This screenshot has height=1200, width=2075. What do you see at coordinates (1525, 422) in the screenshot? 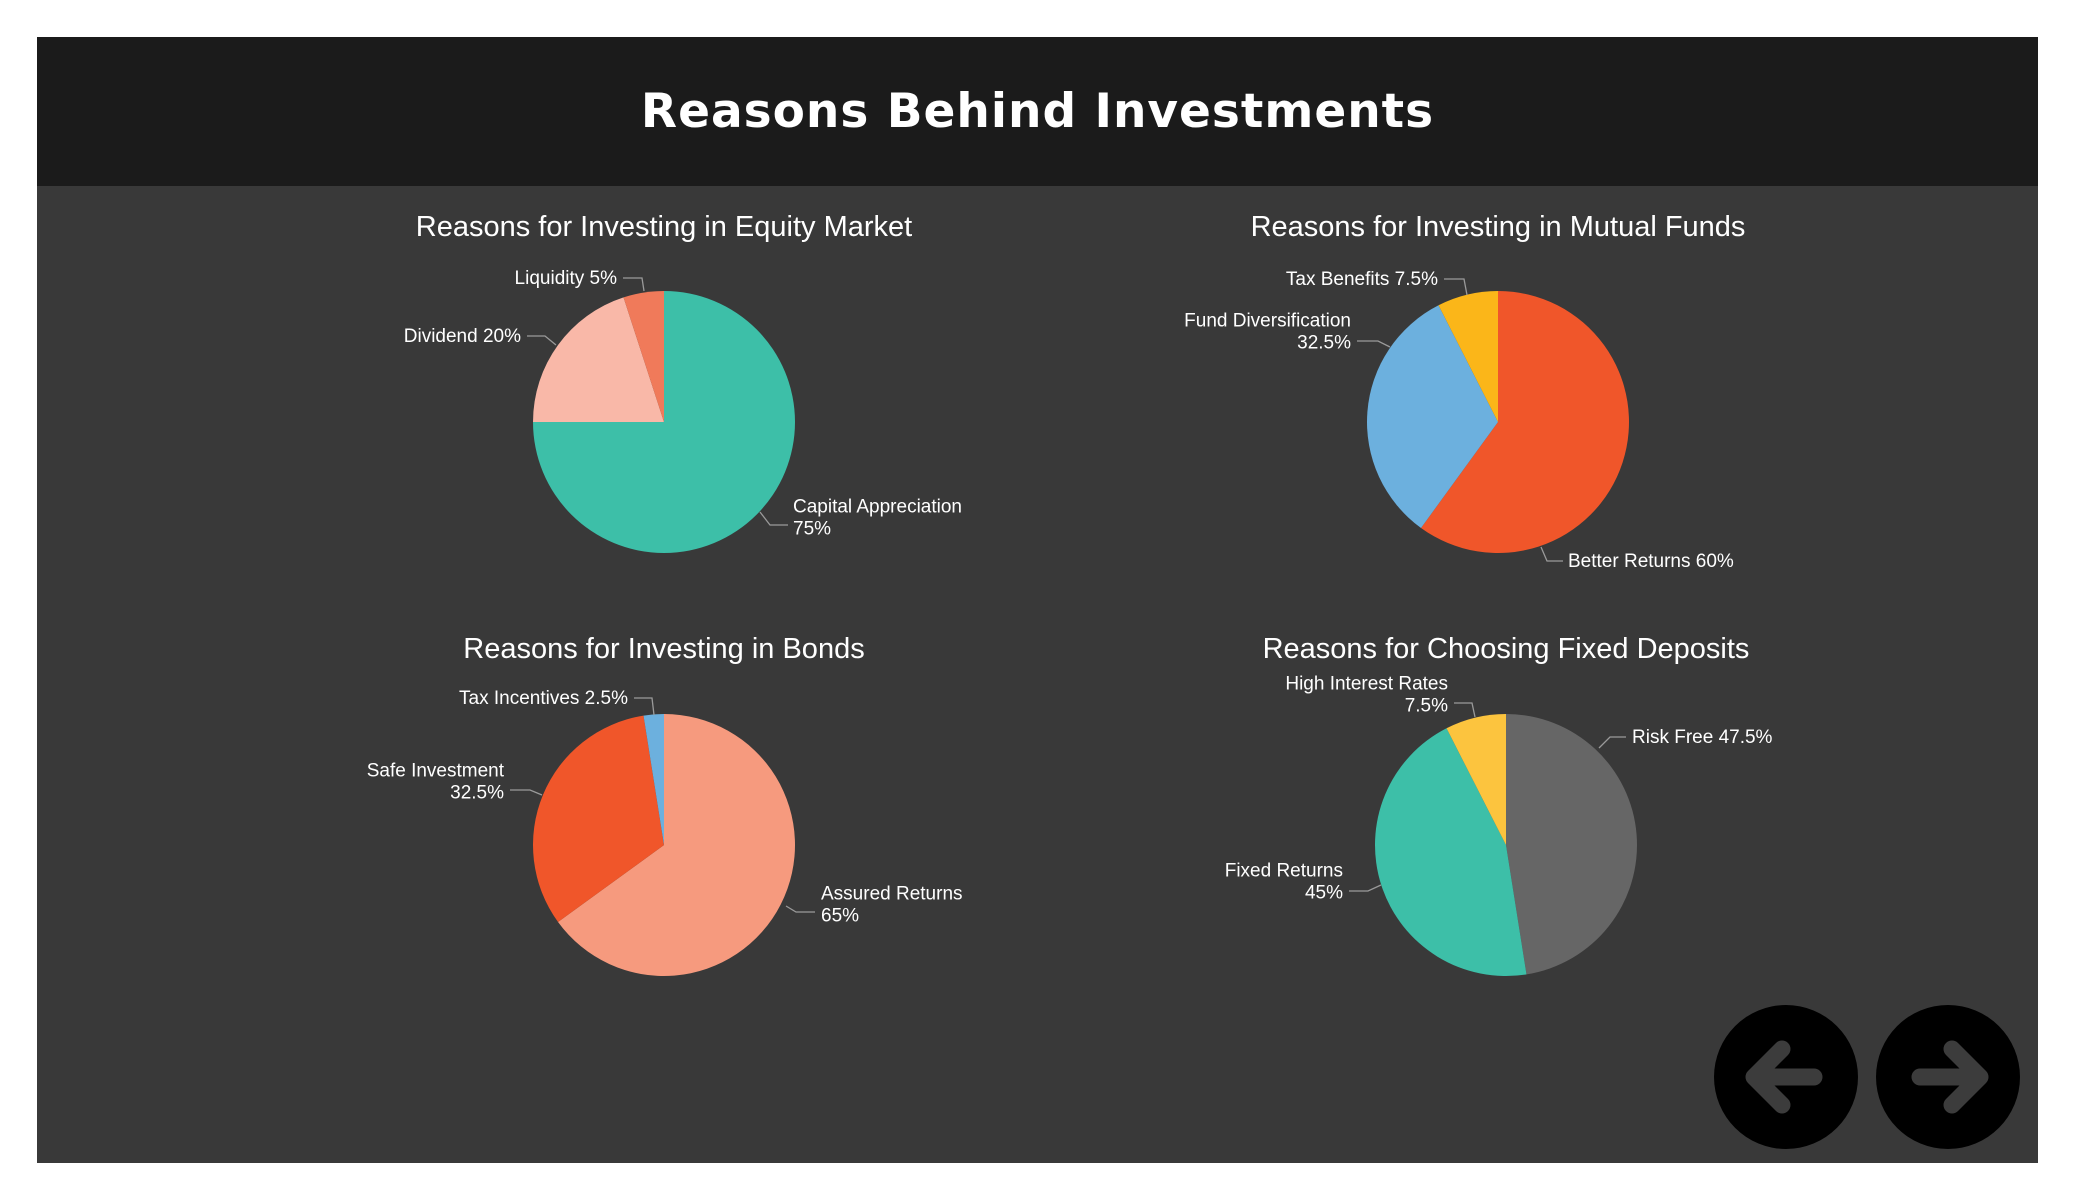
I see `pie-slice-better-returns` at bounding box center [1525, 422].